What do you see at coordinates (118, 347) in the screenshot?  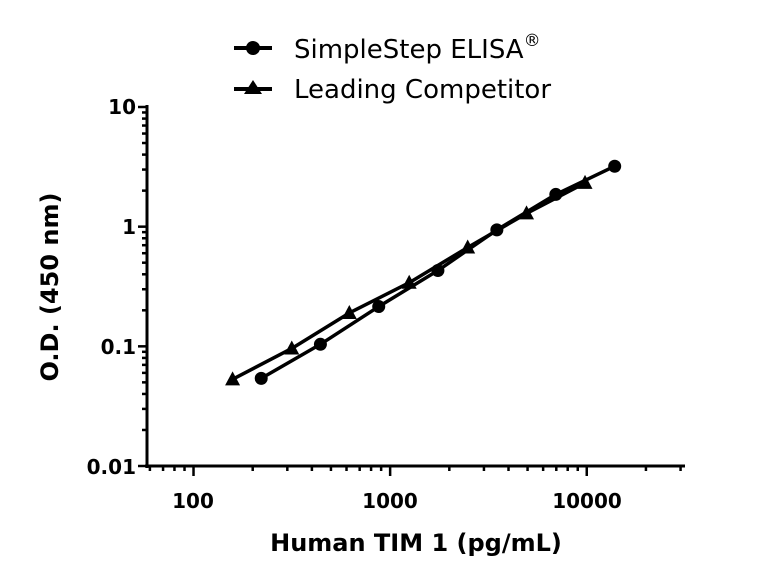 I see `y-tick-label: 0.1` at bounding box center [118, 347].